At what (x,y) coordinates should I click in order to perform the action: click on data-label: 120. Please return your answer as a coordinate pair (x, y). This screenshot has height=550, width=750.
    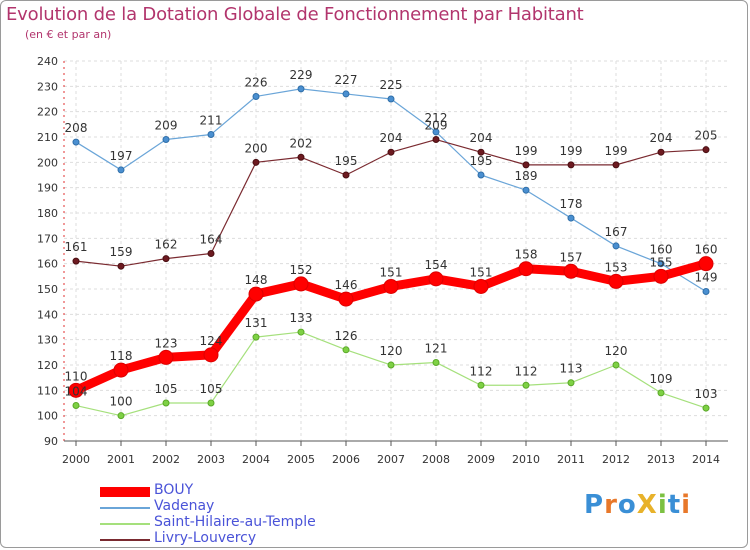
    Looking at the image, I should click on (616, 351).